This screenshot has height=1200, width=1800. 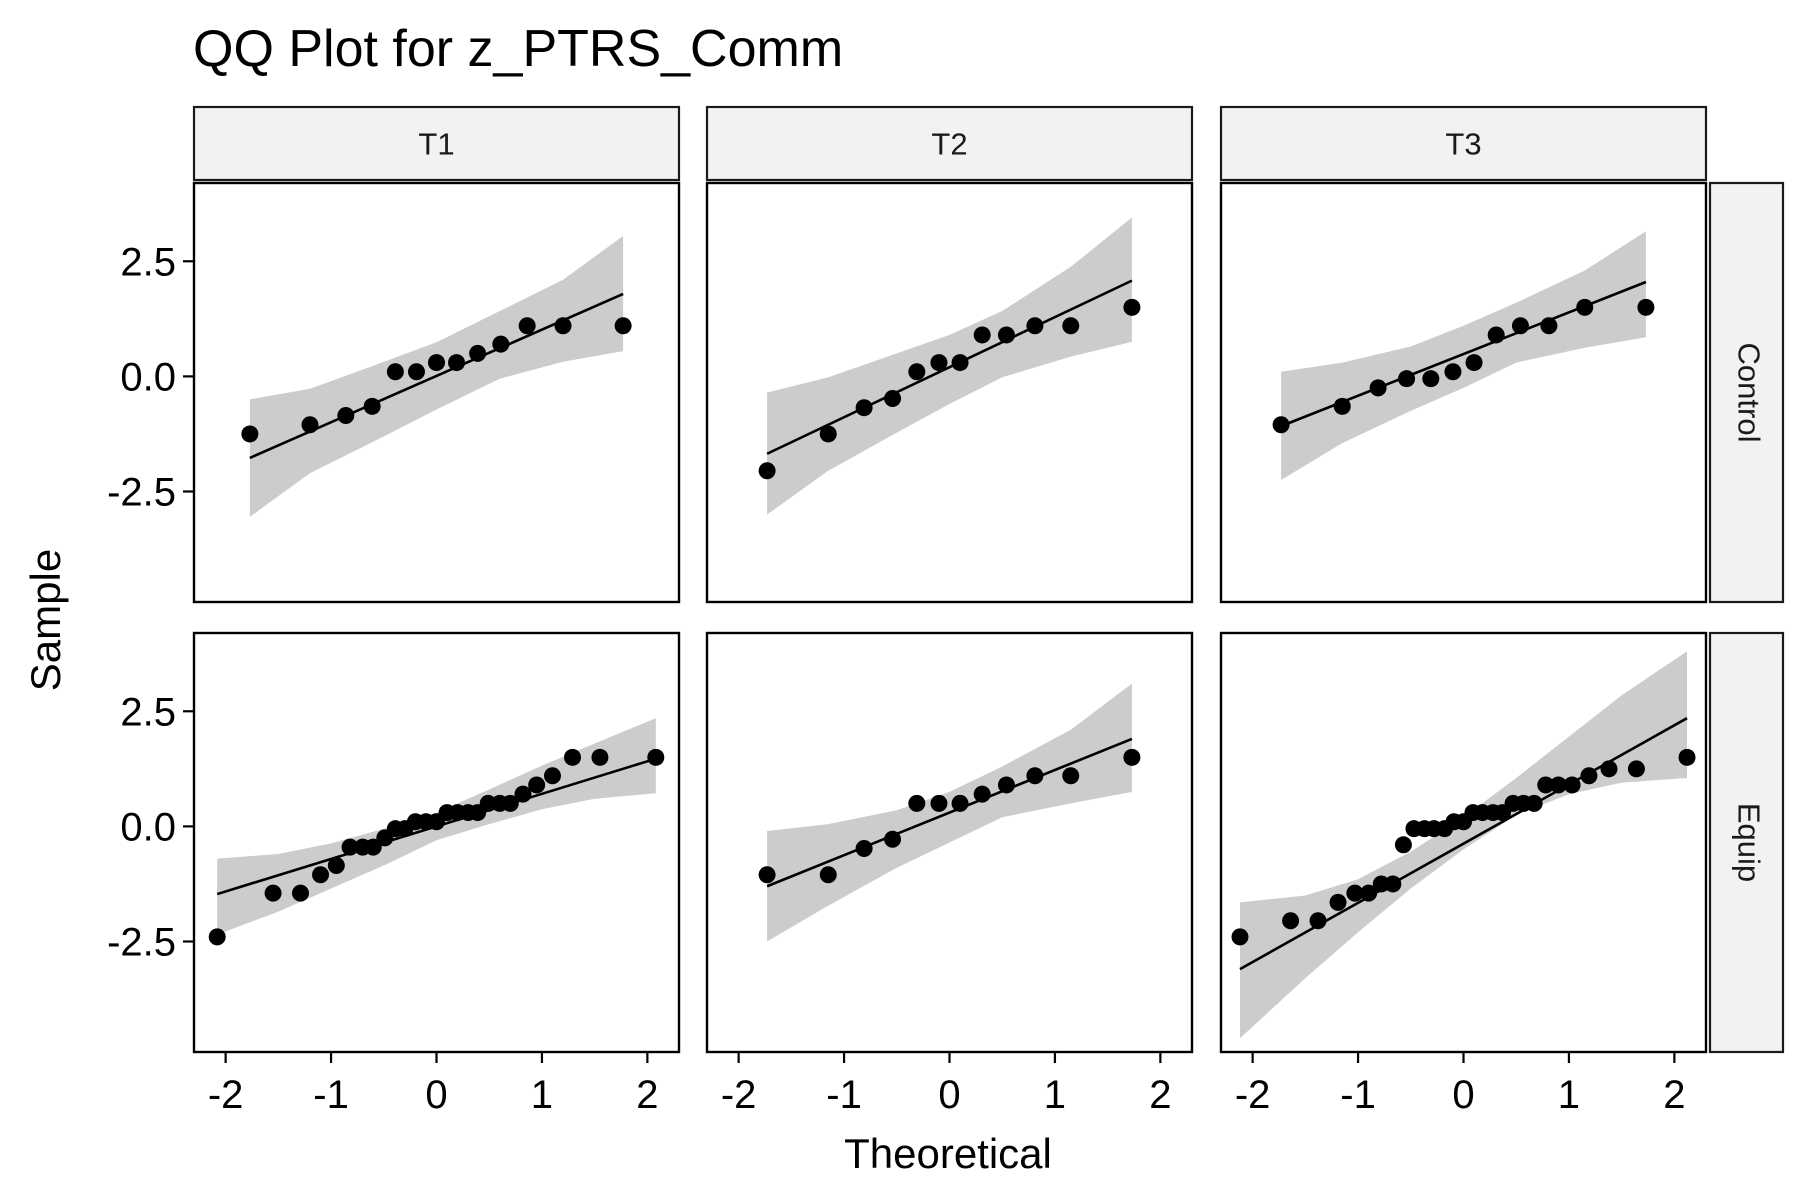 I want to click on row-strip-control, so click(x=1746, y=392).